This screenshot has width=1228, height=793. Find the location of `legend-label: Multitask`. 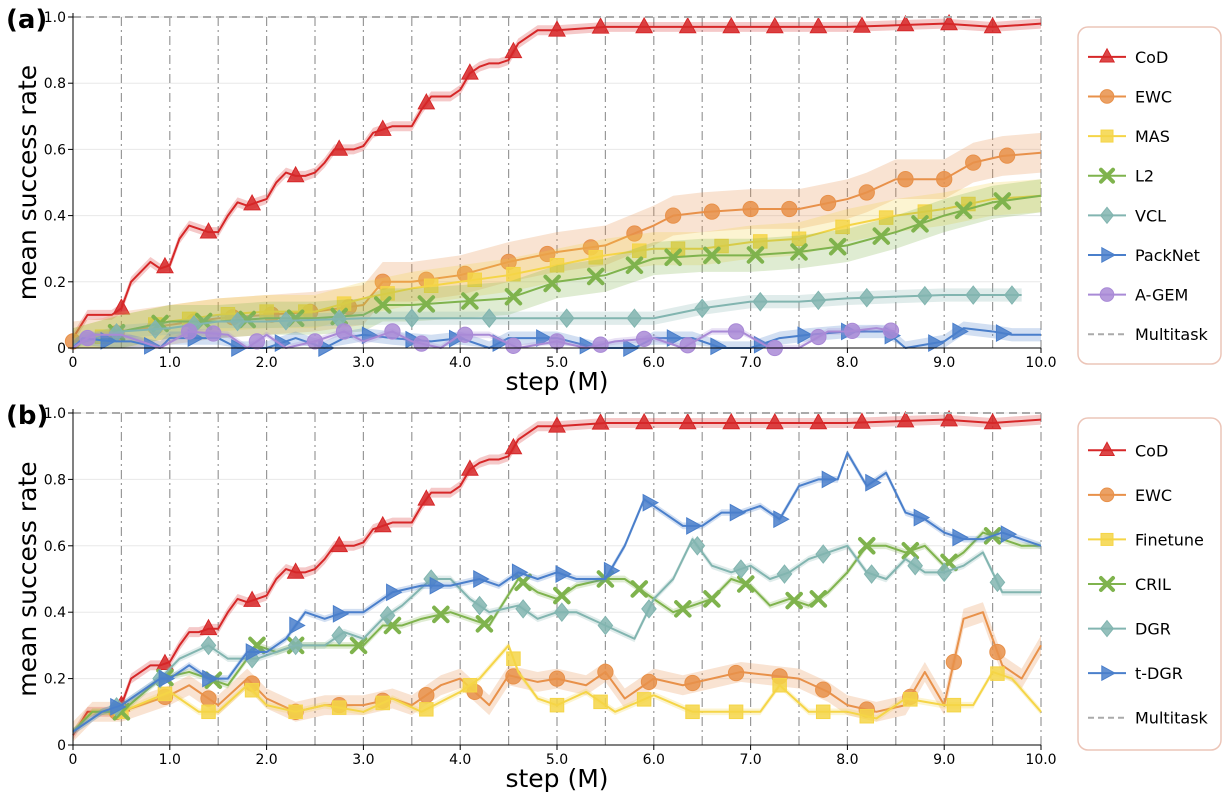

legend-label: Multitask is located at coordinates (1172, 334).